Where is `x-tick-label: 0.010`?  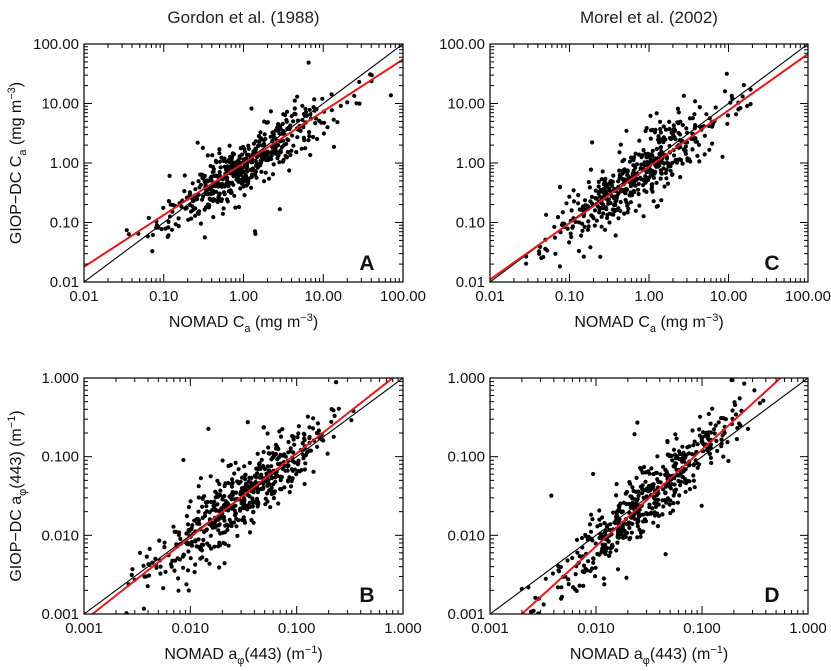 x-tick-label: 0.010 is located at coordinates (191, 628).